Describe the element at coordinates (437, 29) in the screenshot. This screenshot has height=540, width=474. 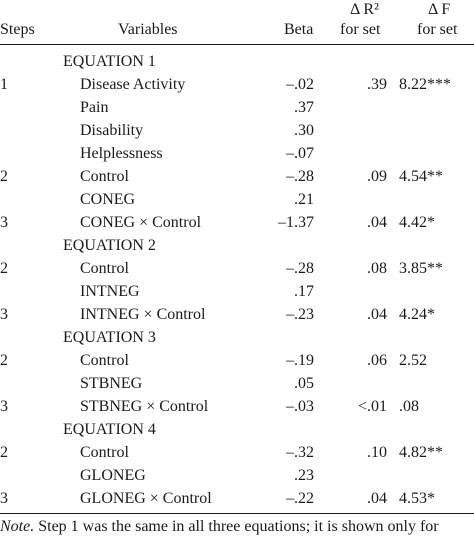
I see `header-delta-f-bottom: for set` at that location.